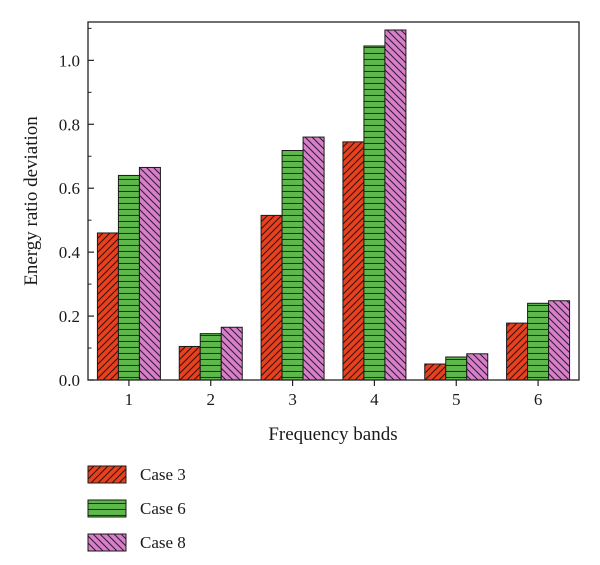  What do you see at coordinates (163, 508) in the screenshot?
I see `legend-label: Case 6` at bounding box center [163, 508].